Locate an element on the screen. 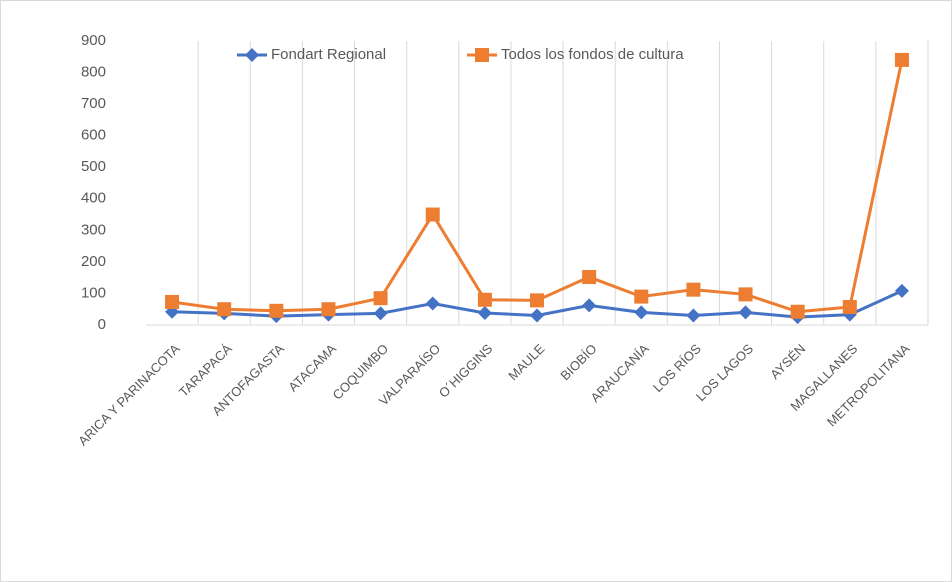 The height and width of the screenshot is (582, 952). y-tick-label: 400 is located at coordinates (93, 198).